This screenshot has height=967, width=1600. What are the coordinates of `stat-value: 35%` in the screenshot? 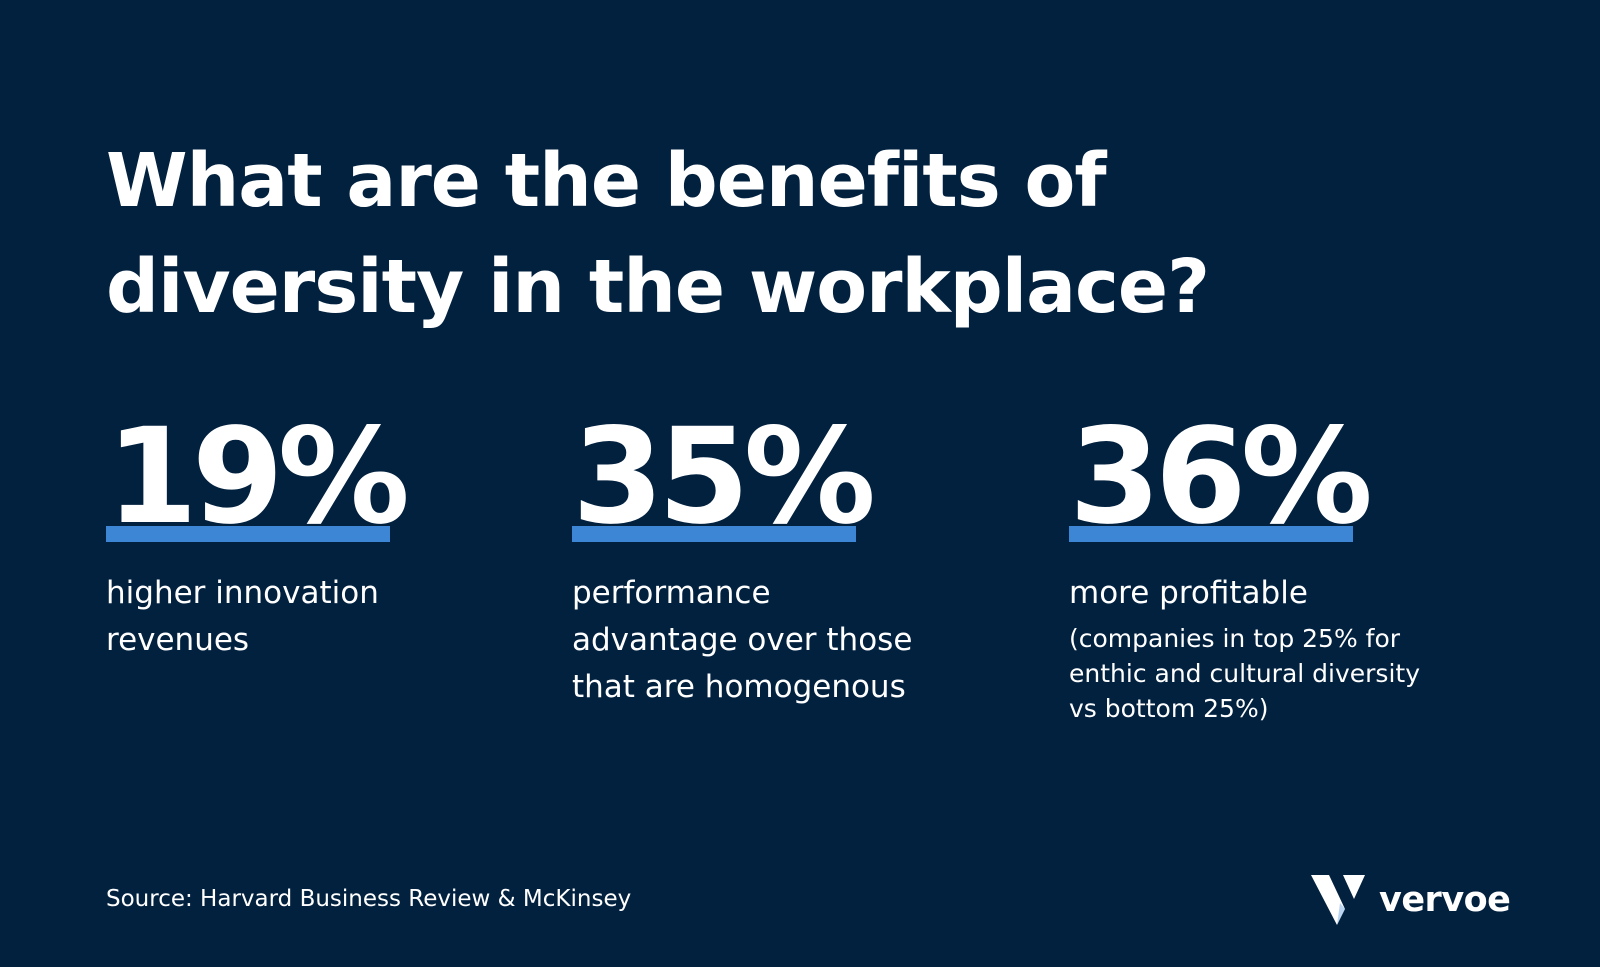 It's located at (724, 477).